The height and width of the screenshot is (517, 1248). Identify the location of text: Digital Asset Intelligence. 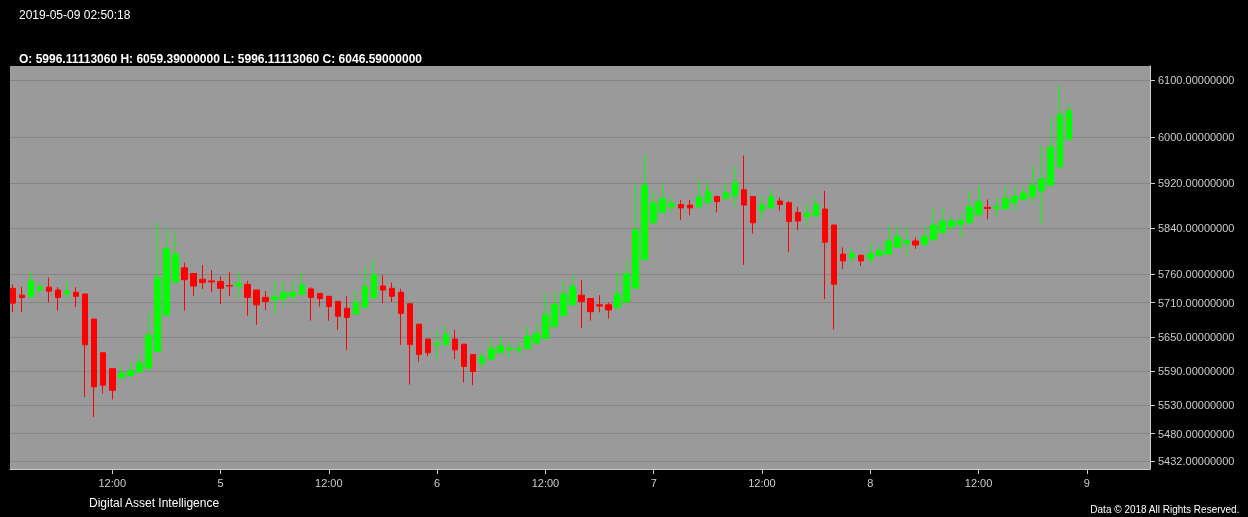
(154, 503).